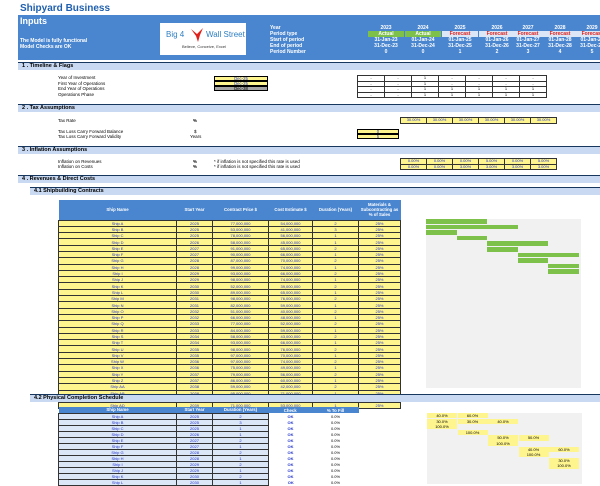 This screenshot has width=600, height=486. Describe the element at coordinates (528, 52) in the screenshot. I see `timeline-period: 3` at that location.